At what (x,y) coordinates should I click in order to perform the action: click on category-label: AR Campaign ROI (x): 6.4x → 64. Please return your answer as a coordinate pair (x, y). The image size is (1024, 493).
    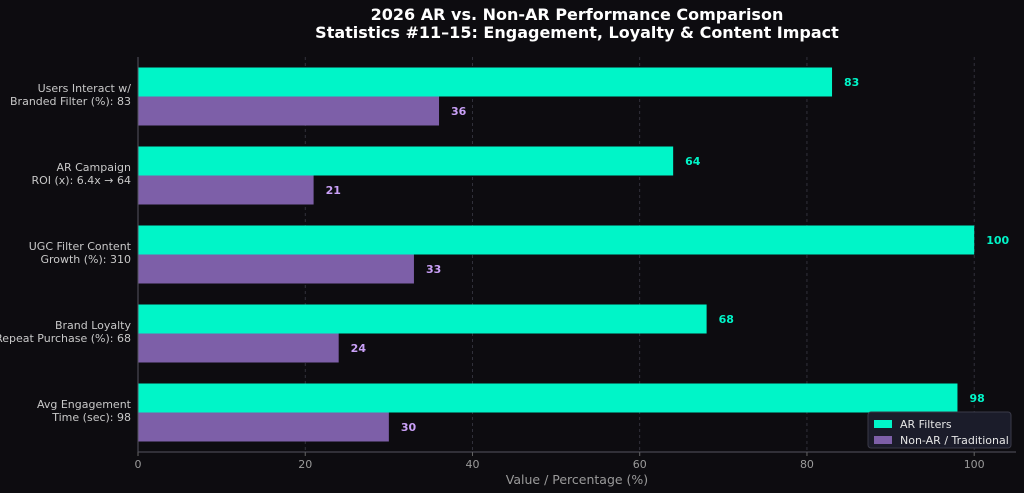
    Looking at the image, I should click on (81, 174).